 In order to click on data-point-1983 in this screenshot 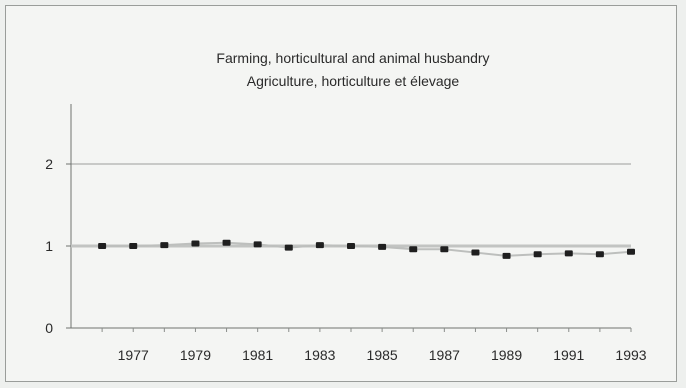, I will do `click(319, 245)`.